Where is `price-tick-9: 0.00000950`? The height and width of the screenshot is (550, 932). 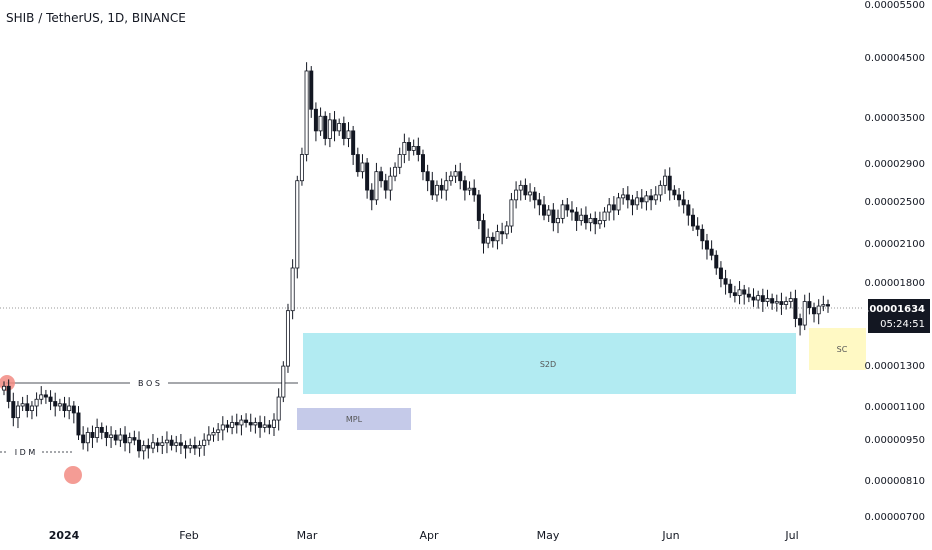
price-tick-9: 0.00000950 is located at coordinates (895, 440).